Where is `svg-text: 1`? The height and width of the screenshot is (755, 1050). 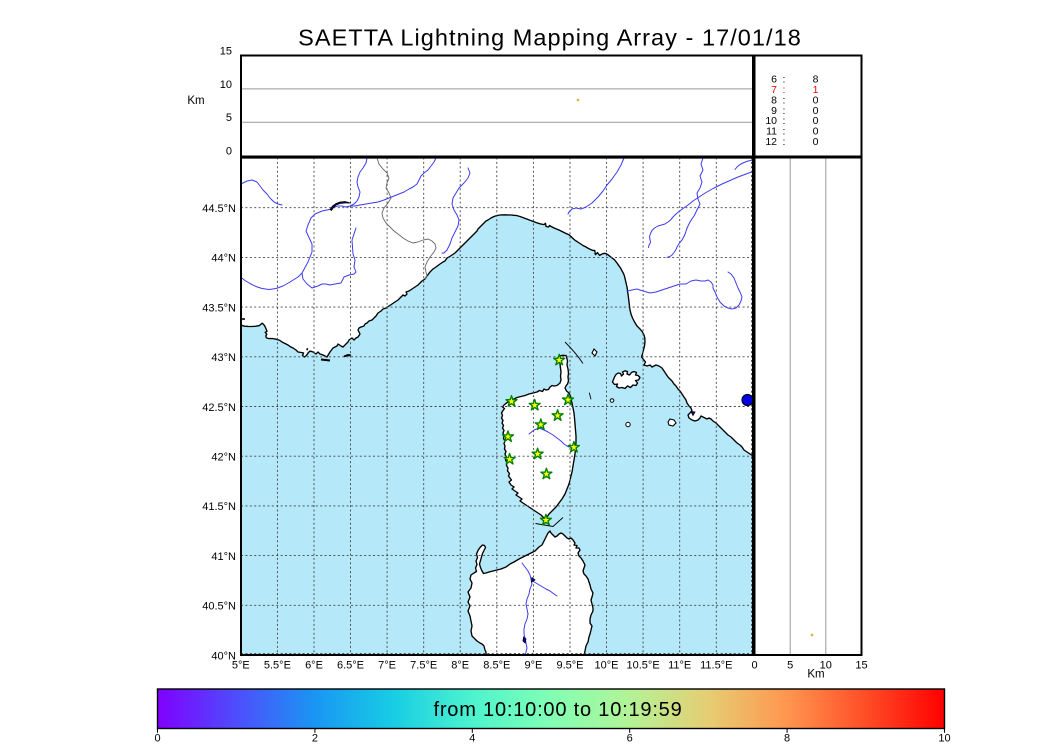
svg-text: 1 is located at coordinates (816, 90).